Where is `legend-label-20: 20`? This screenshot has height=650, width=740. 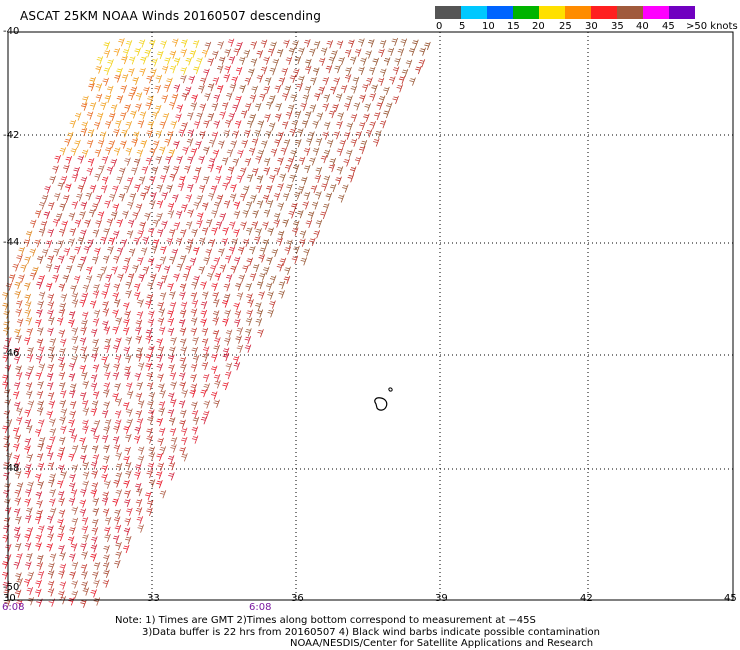
legend-label-20: 20 is located at coordinates (538, 26).